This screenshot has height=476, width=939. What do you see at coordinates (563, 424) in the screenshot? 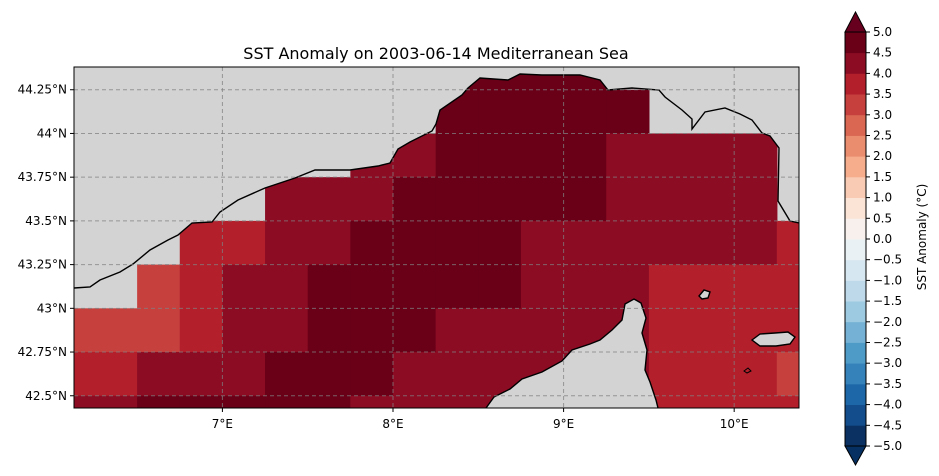
I see `tick-label-lon-2: 9°E` at bounding box center [563, 424].